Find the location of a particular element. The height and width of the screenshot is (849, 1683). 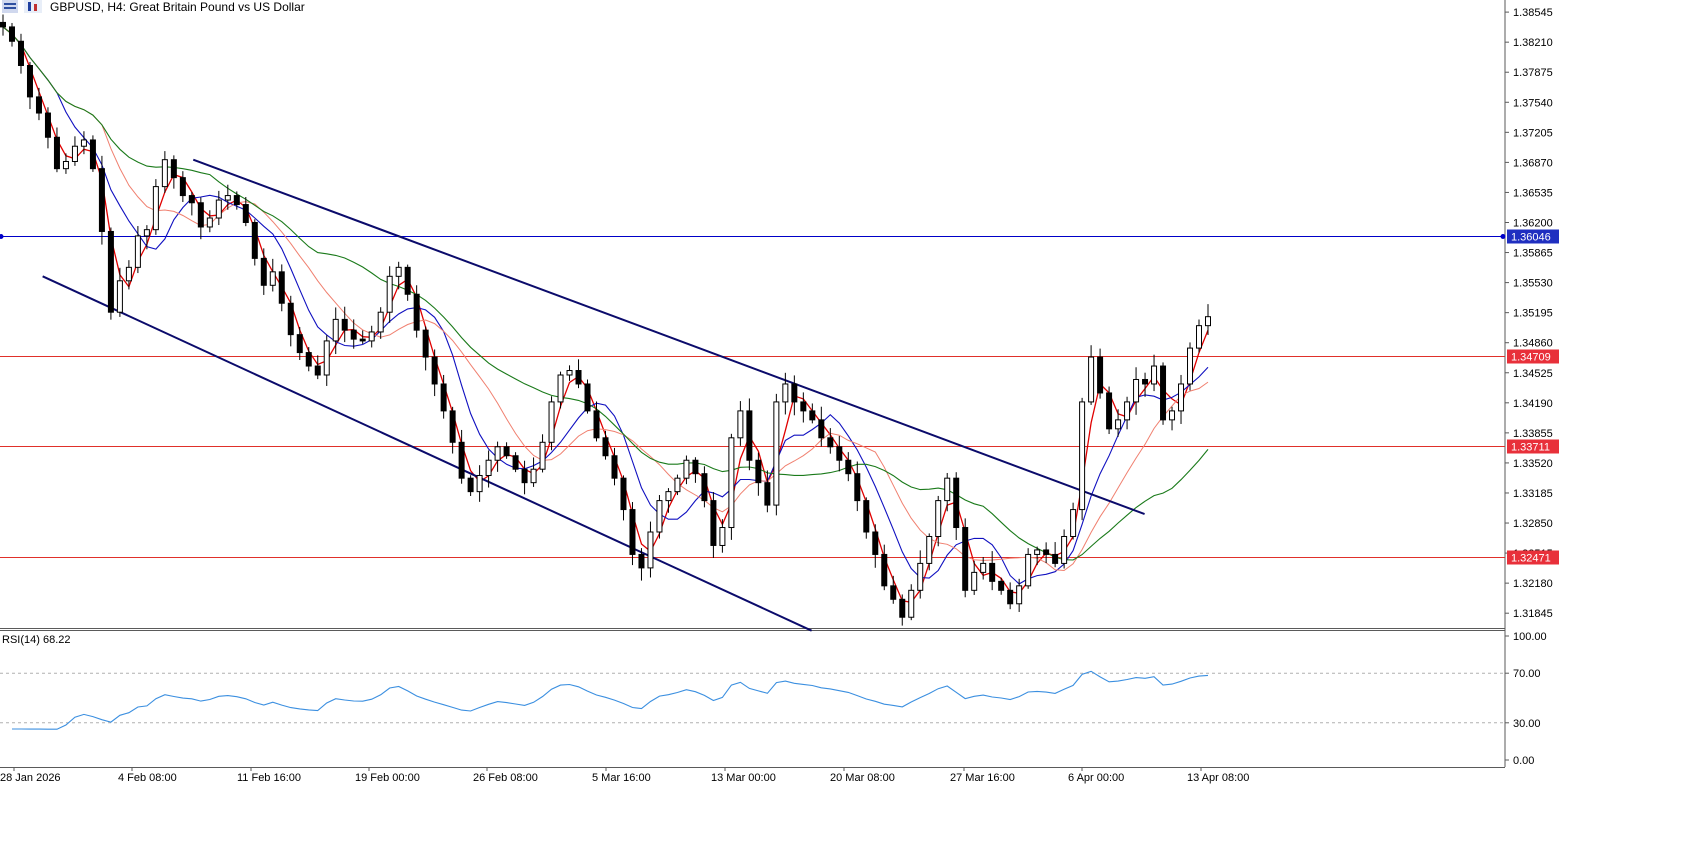

time-tick-label: 4 Feb 08:00 is located at coordinates (147, 778).